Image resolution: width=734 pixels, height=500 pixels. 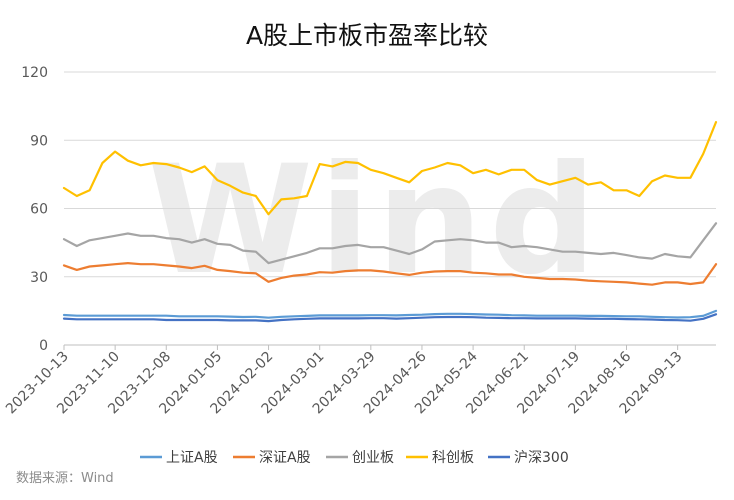 What do you see at coordinates (39, 210) in the screenshot?
I see `y-tick-label: 60` at bounding box center [39, 210].